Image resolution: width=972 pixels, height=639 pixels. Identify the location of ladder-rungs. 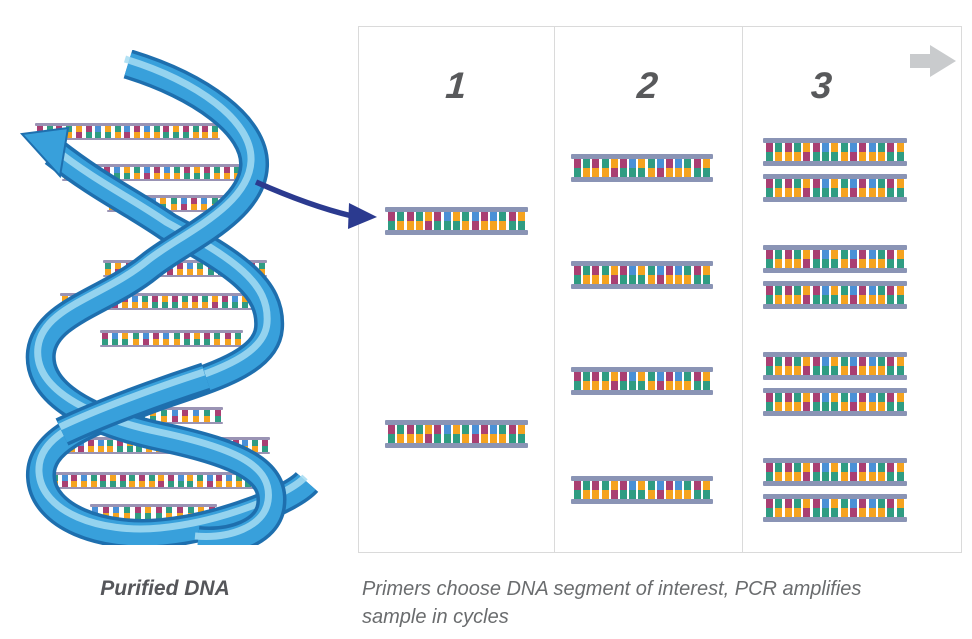
(642, 168).